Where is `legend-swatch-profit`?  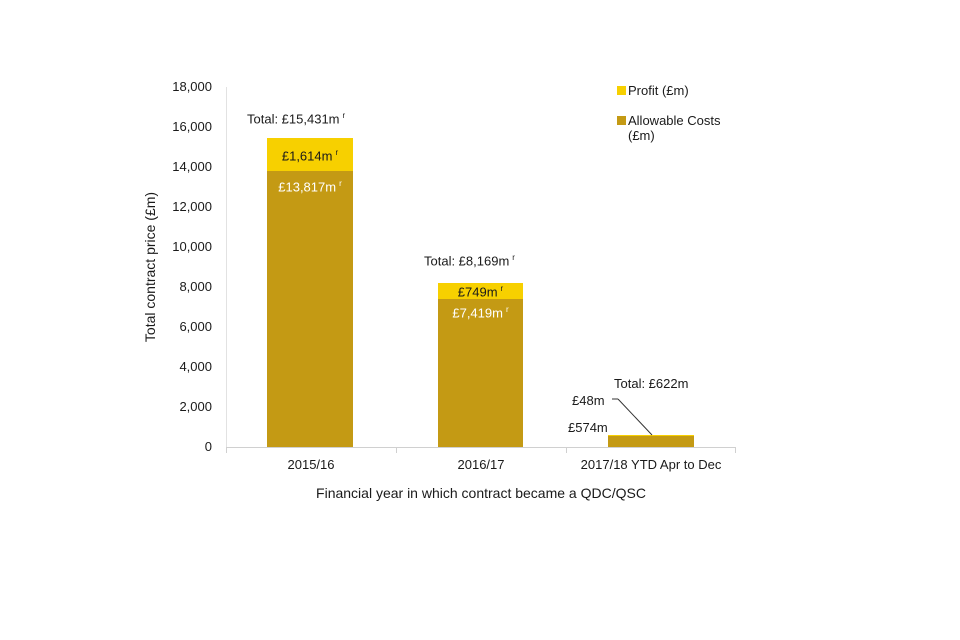 legend-swatch-profit is located at coordinates (621, 90).